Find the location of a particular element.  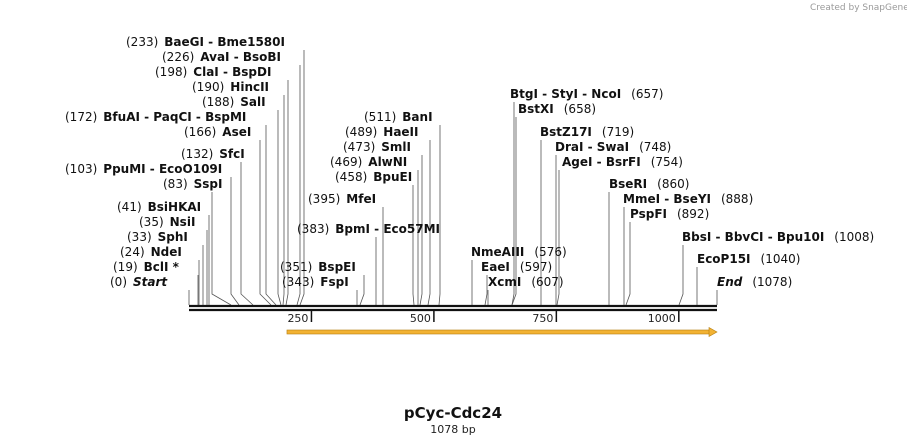

enzyme-name: BanI is located at coordinates (417, 117).